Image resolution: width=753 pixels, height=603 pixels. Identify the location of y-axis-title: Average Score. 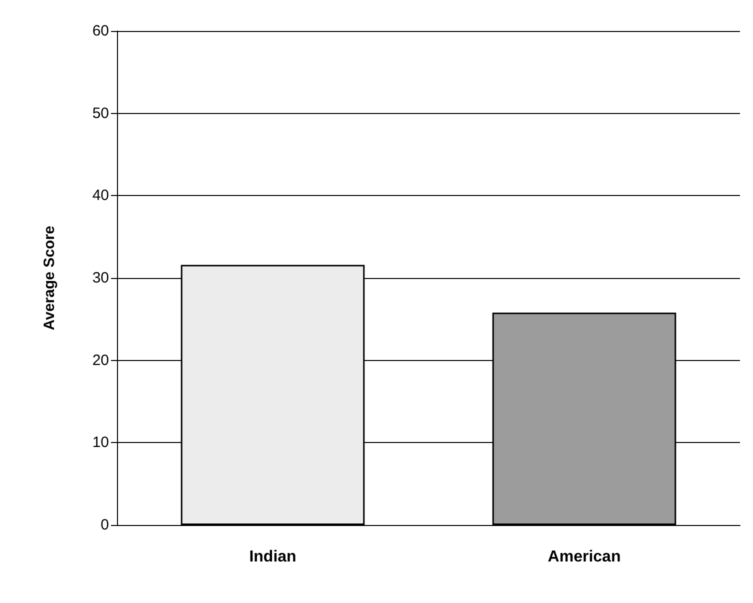
(49, 278).